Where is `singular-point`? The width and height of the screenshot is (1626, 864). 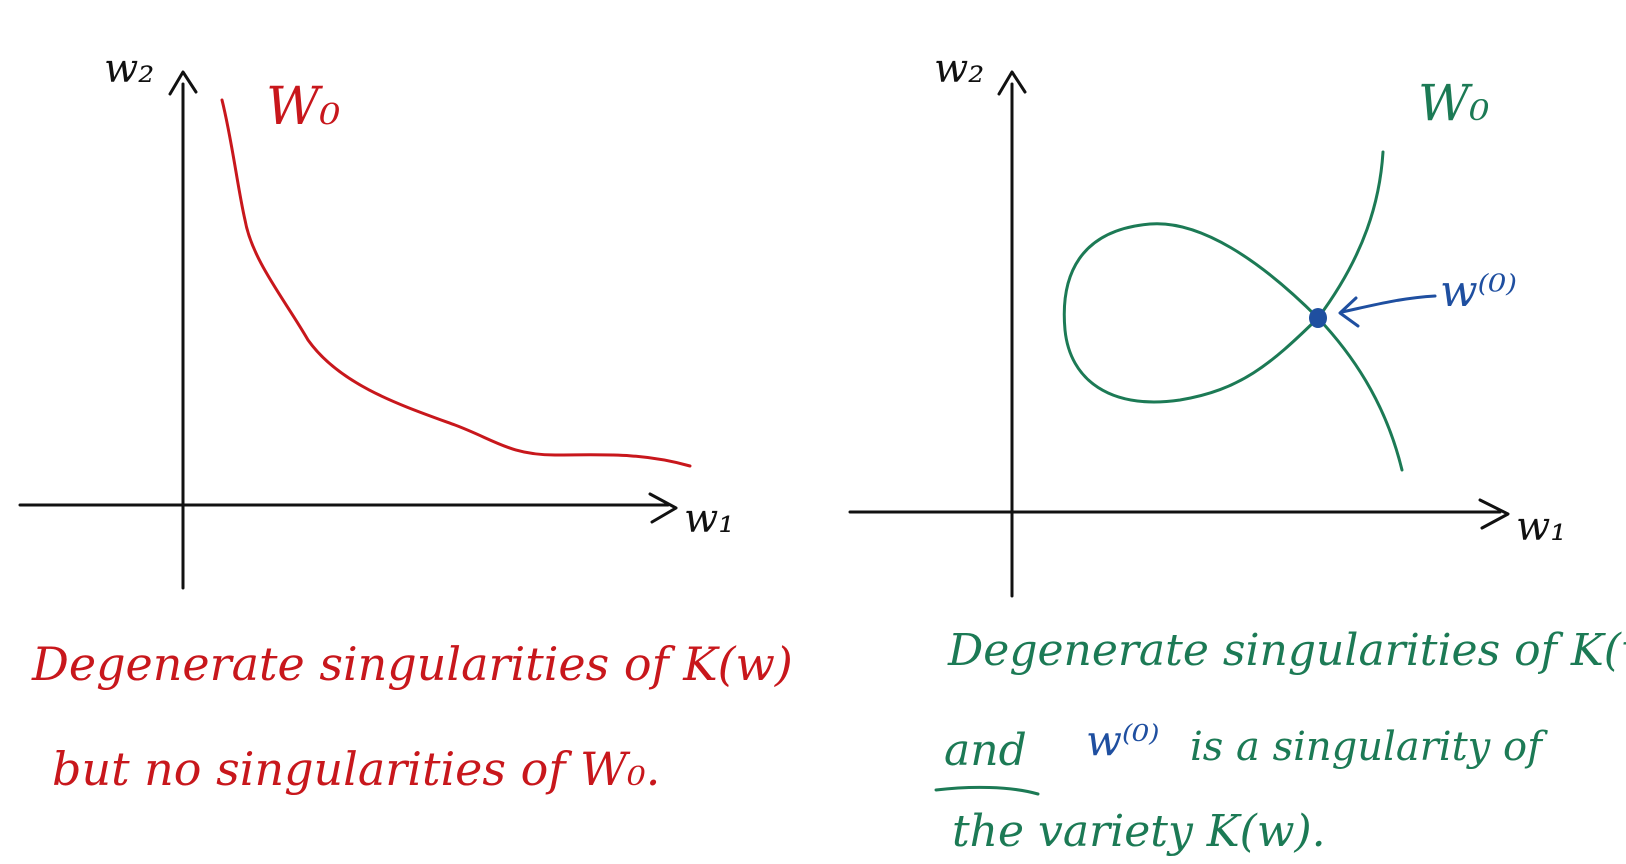 singular-point is located at coordinates (1318, 318).